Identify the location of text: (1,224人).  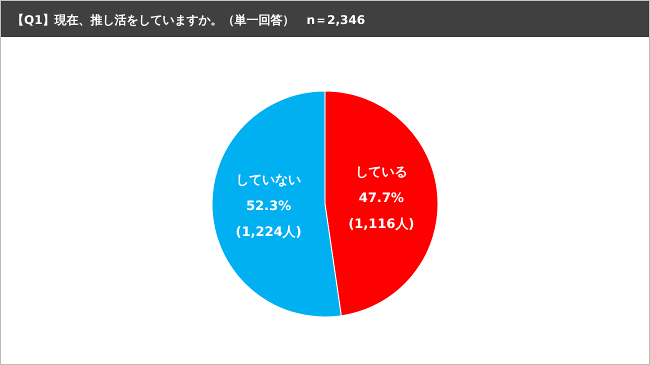
(269, 232).